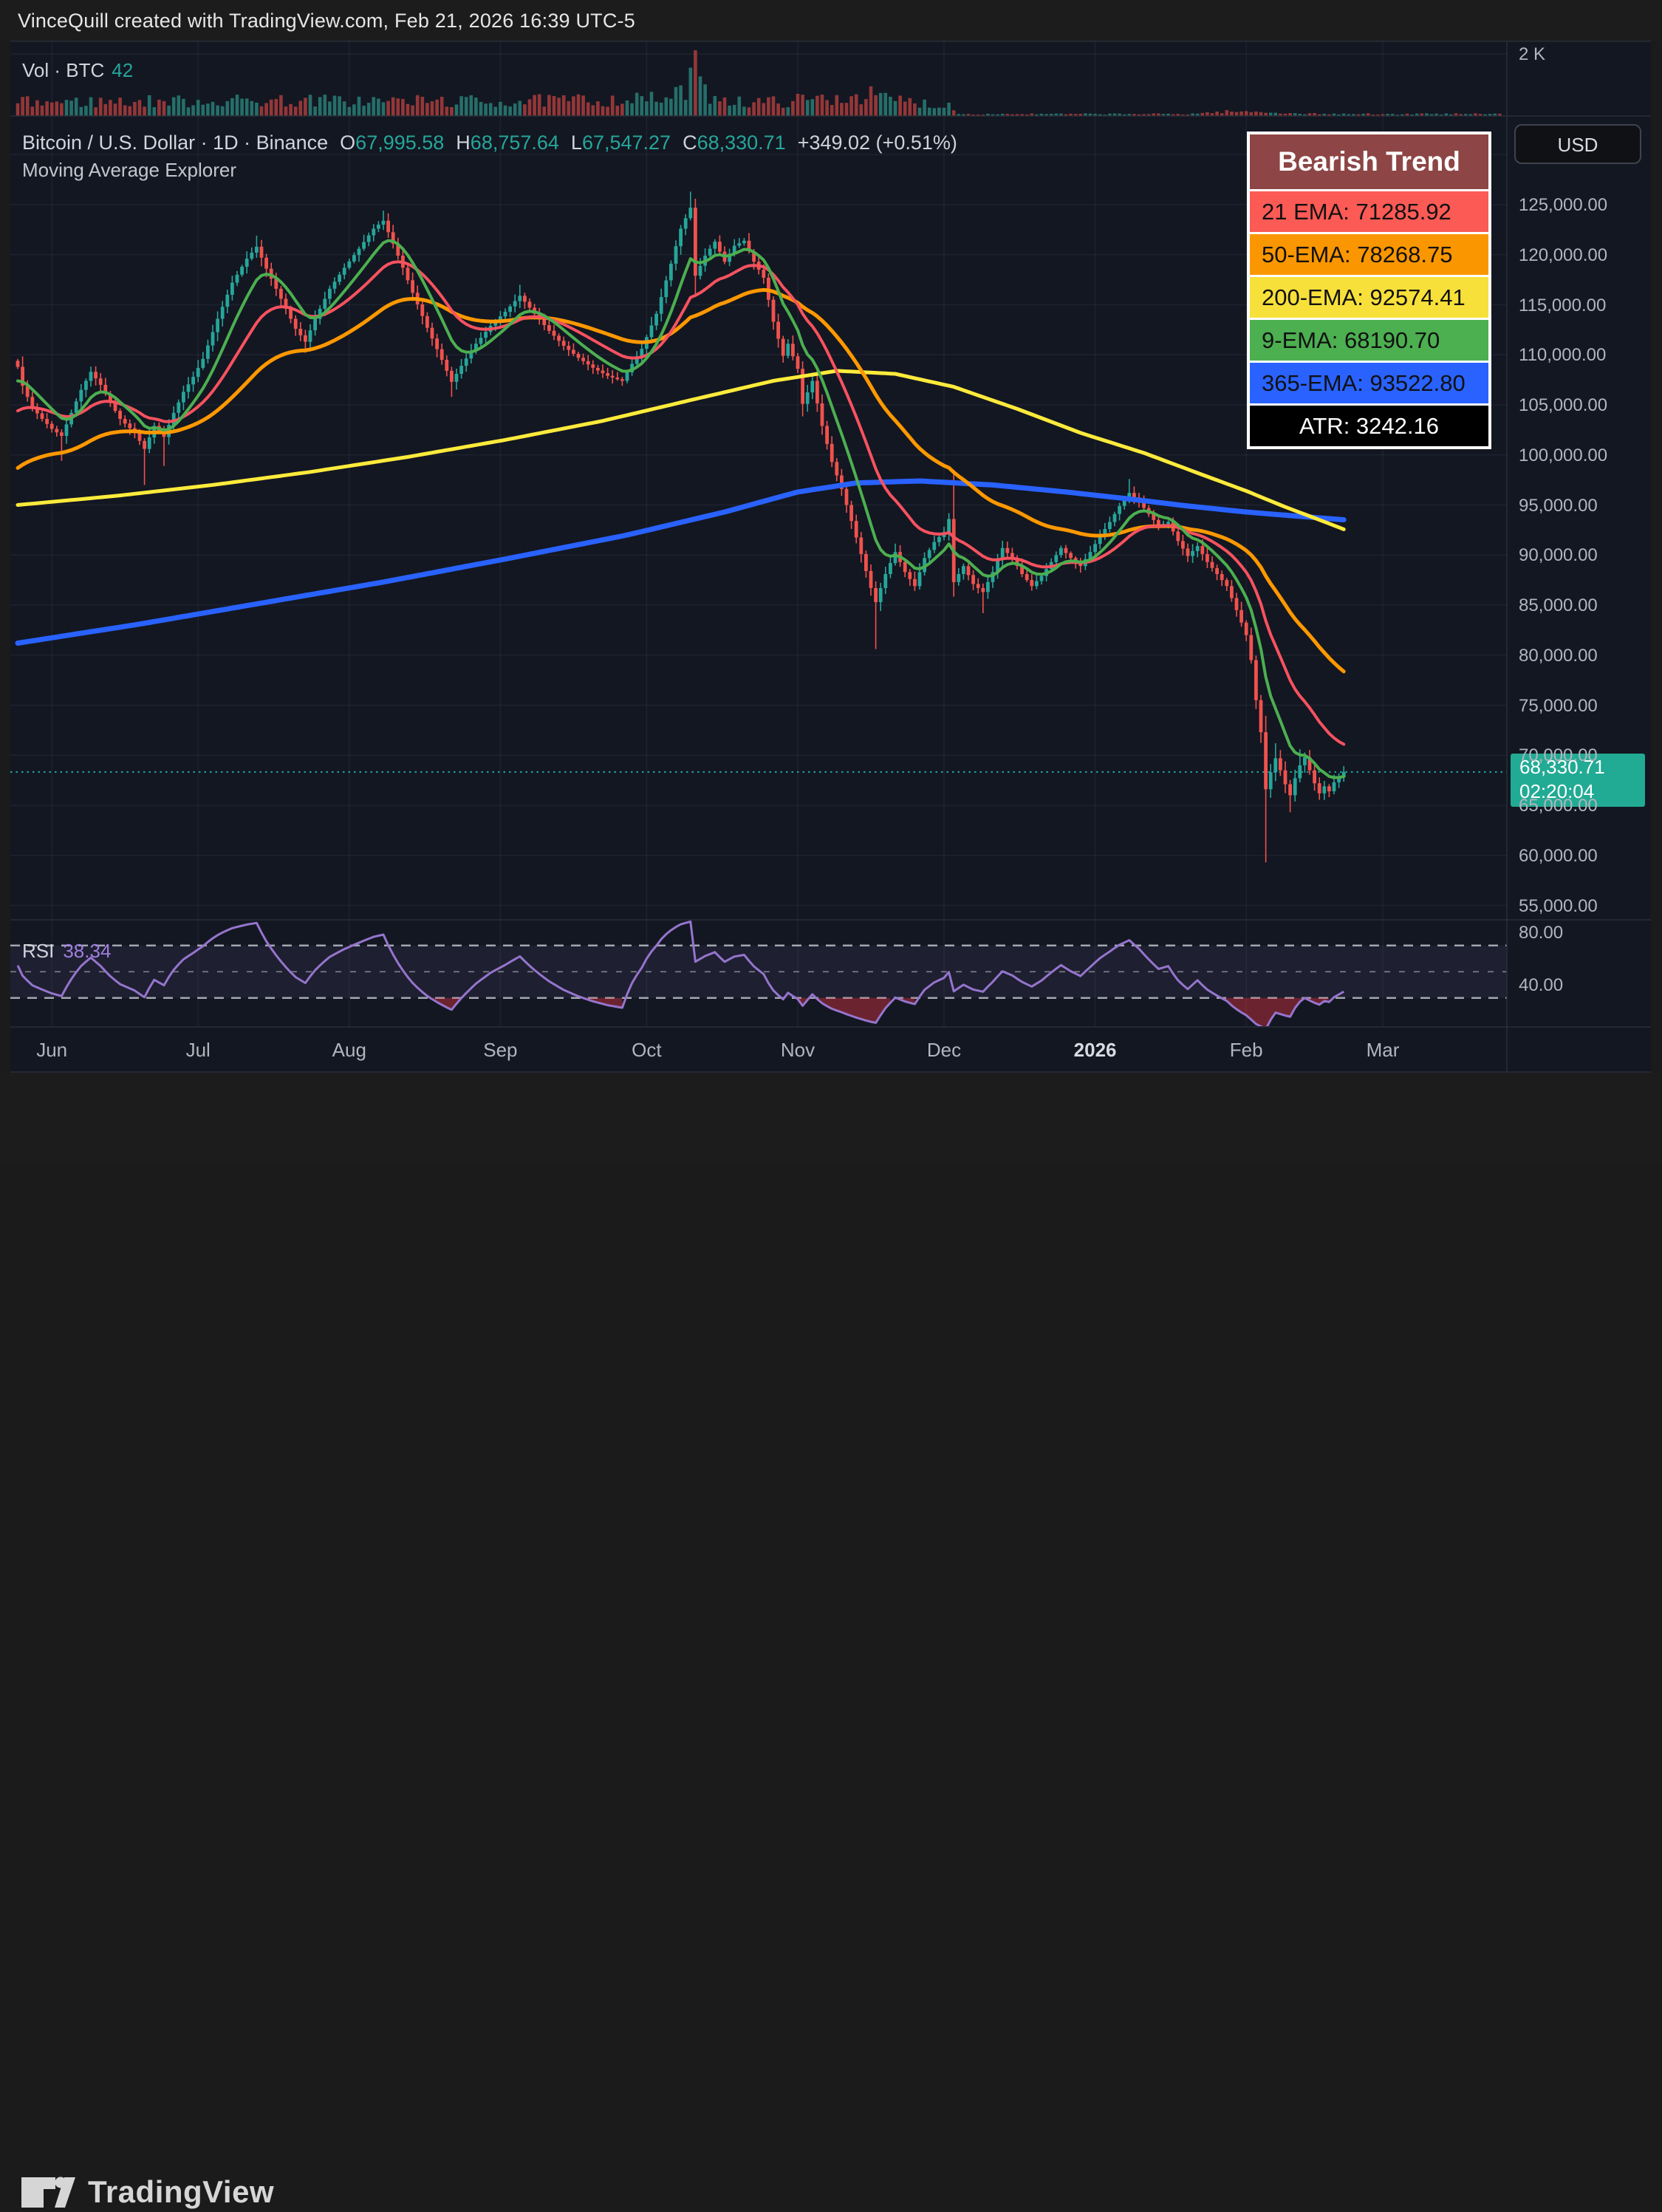  Describe the element at coordinates (877, 143) in the screenshot. I see `change-value: +349.02 (+0.51%)` at that location.